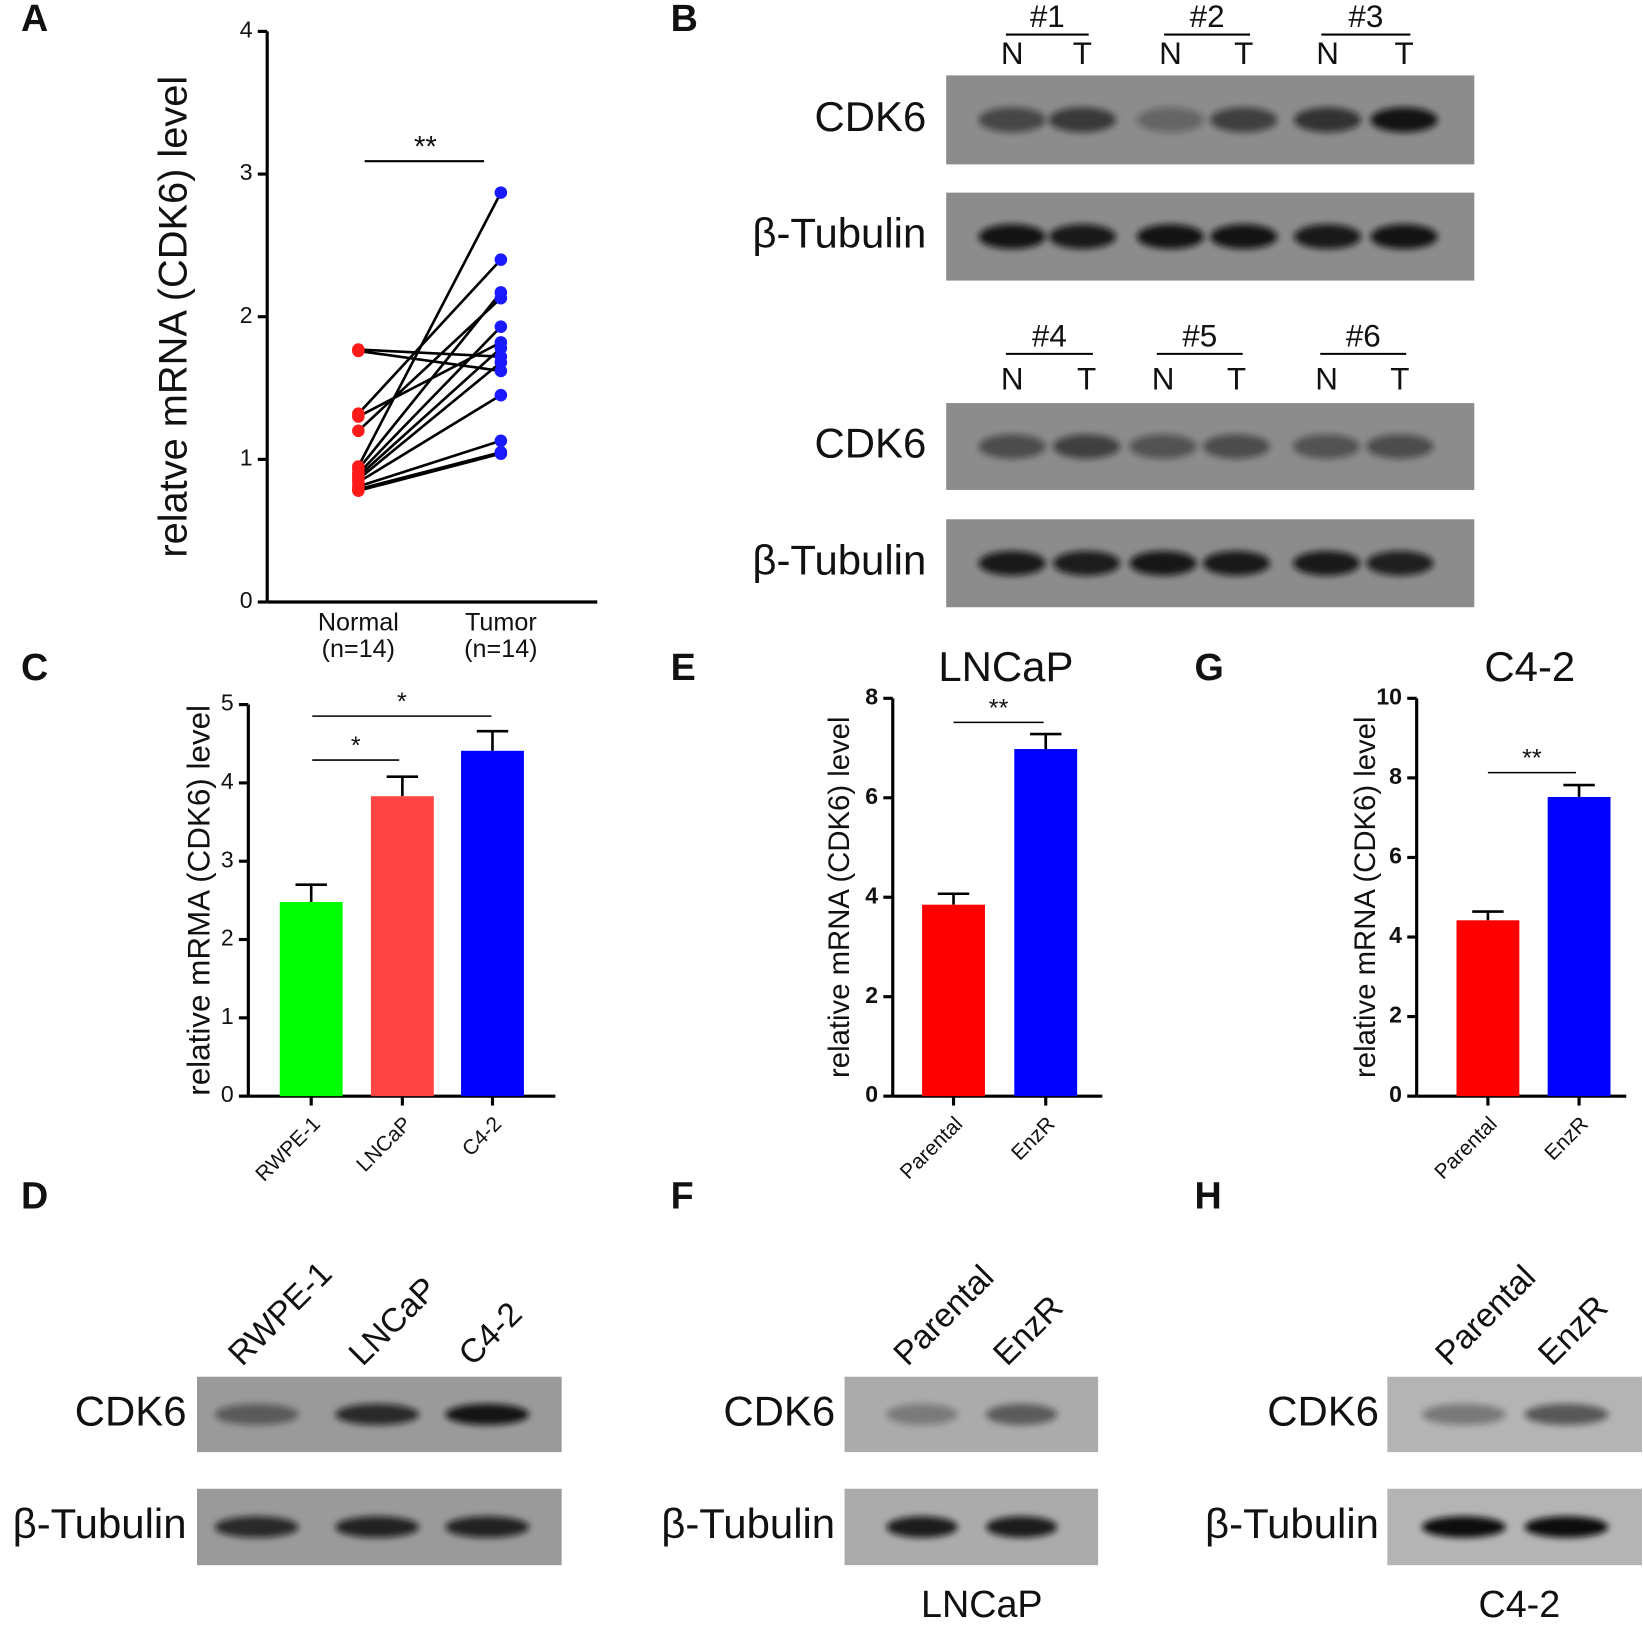 The height and width of the screenshot is (1628, 1643). What do you see at coordinates (1465, 1147) in the screenshot?
I see `x-tick-label: Parental` at bounding box center [1465, 1147].